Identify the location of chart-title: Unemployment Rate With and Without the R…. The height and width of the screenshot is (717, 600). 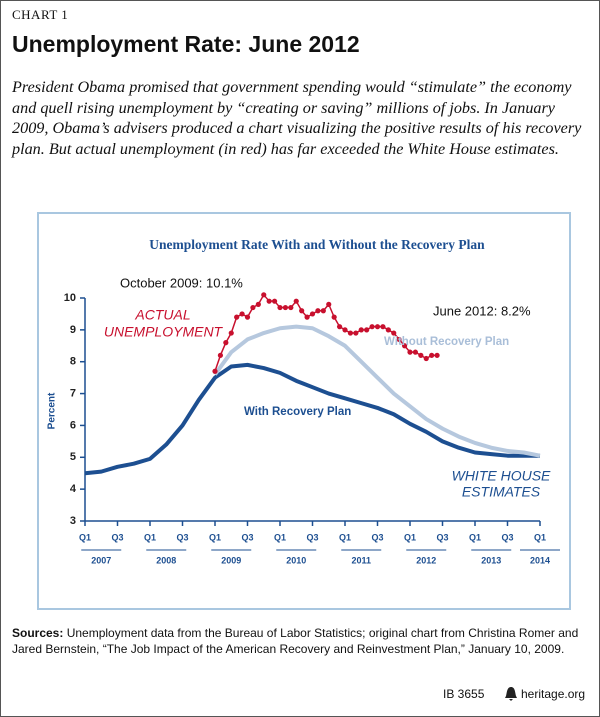
(317, 244).